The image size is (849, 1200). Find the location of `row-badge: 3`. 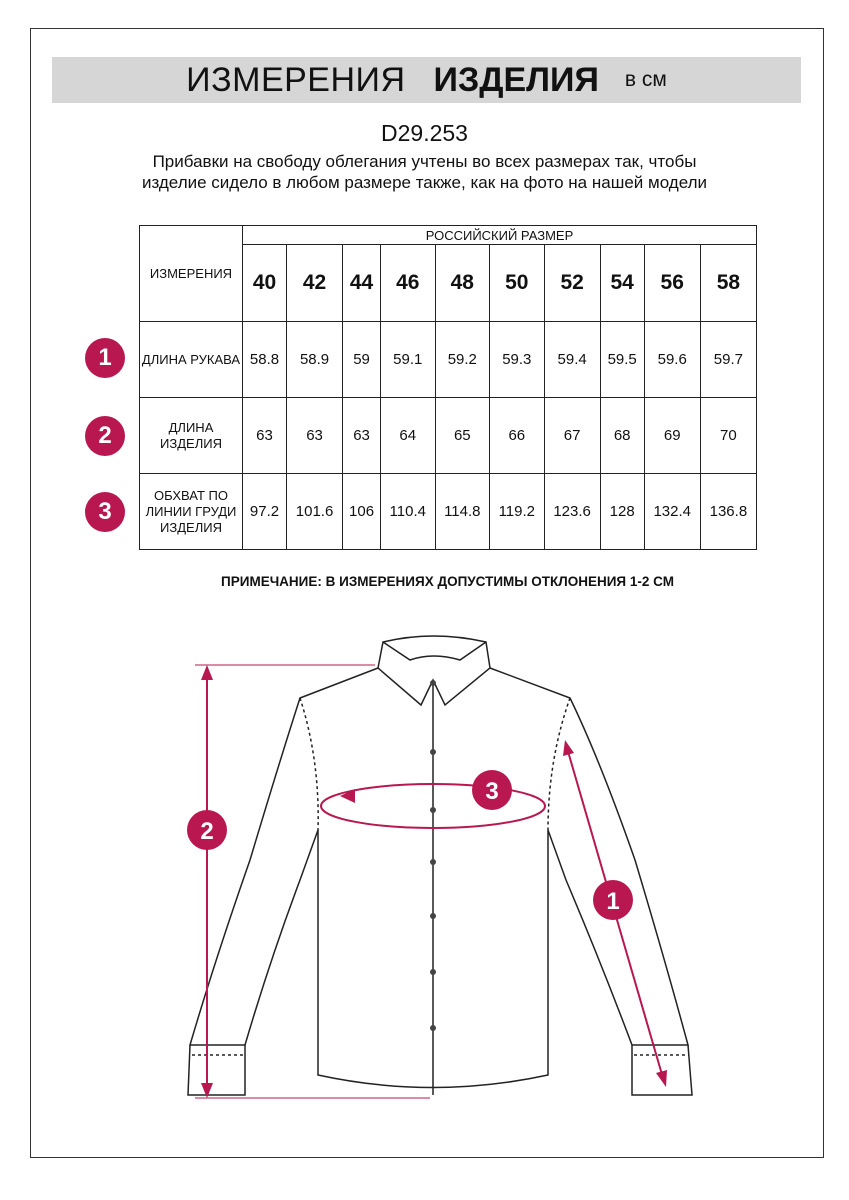

row-badge: 3 is located at coordinates (105, 512).